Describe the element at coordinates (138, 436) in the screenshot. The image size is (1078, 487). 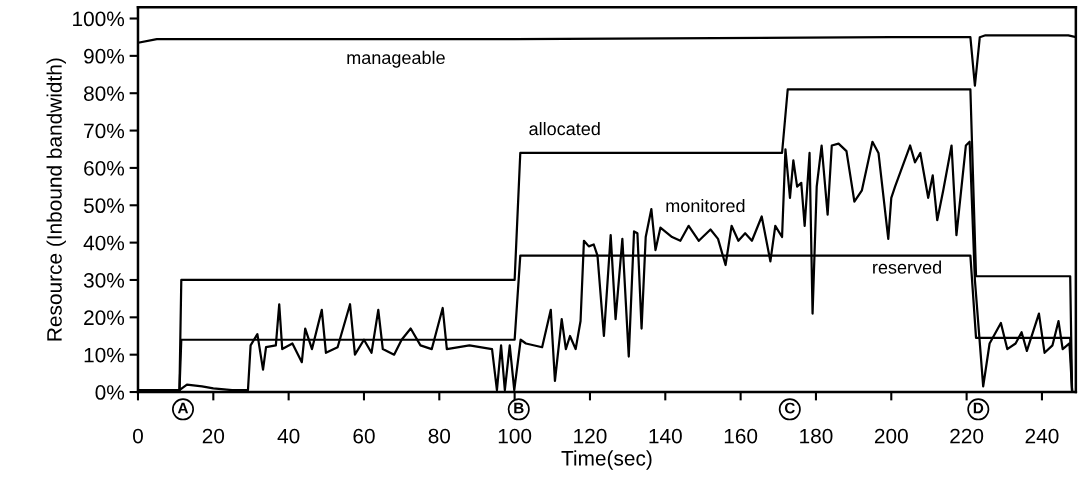
I see `x-tick-label: 0` at that location.